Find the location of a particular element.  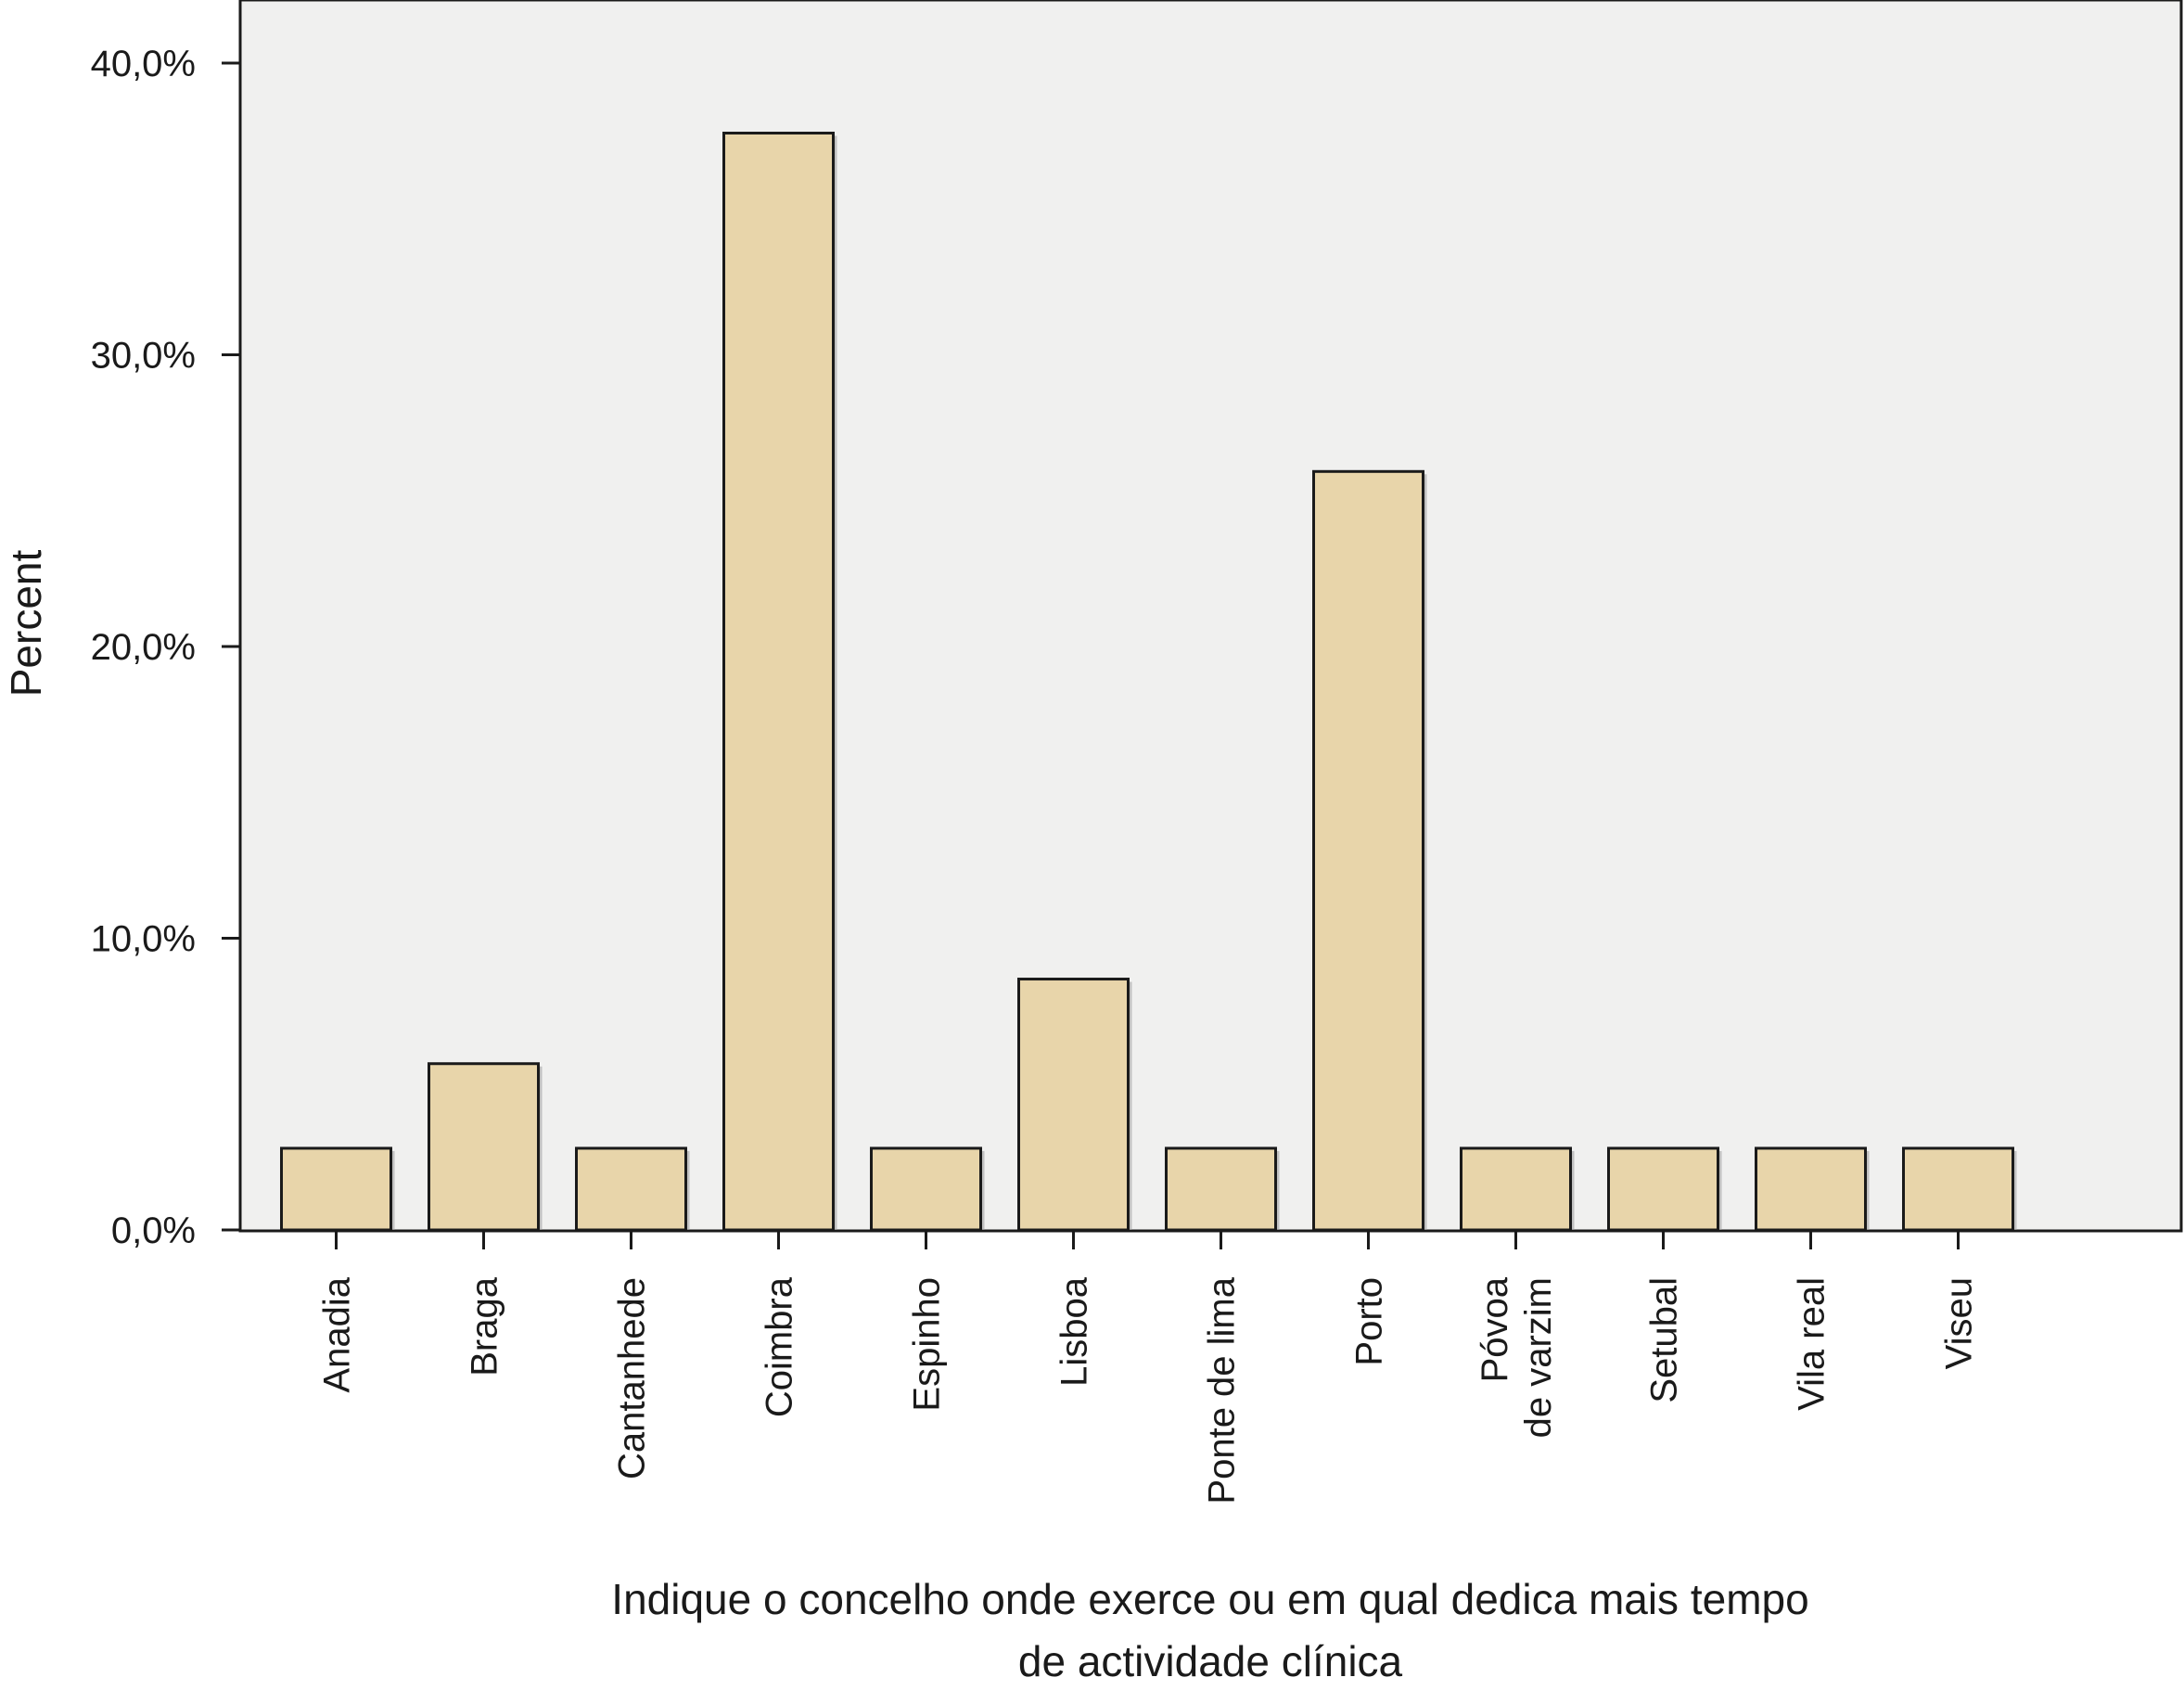

x-category-label: de varzim is located at coordinates (1538, 1357).